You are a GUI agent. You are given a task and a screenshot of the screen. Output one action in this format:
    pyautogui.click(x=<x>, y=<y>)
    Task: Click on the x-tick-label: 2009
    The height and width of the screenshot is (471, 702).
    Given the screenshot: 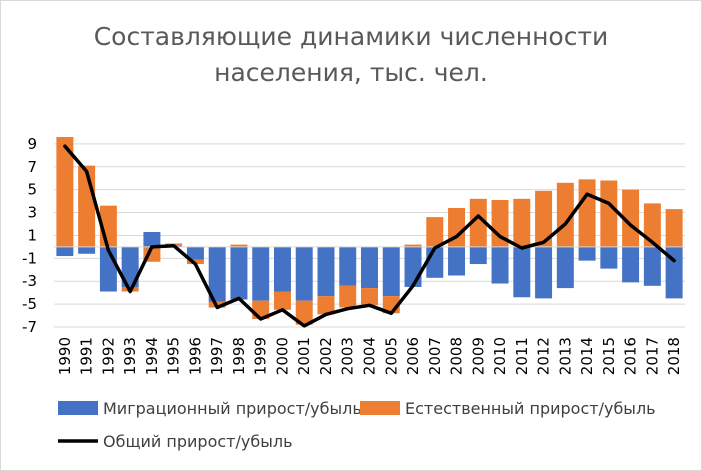 What is the action you would take?
    pyautogui.click(x=478, y=356)
    